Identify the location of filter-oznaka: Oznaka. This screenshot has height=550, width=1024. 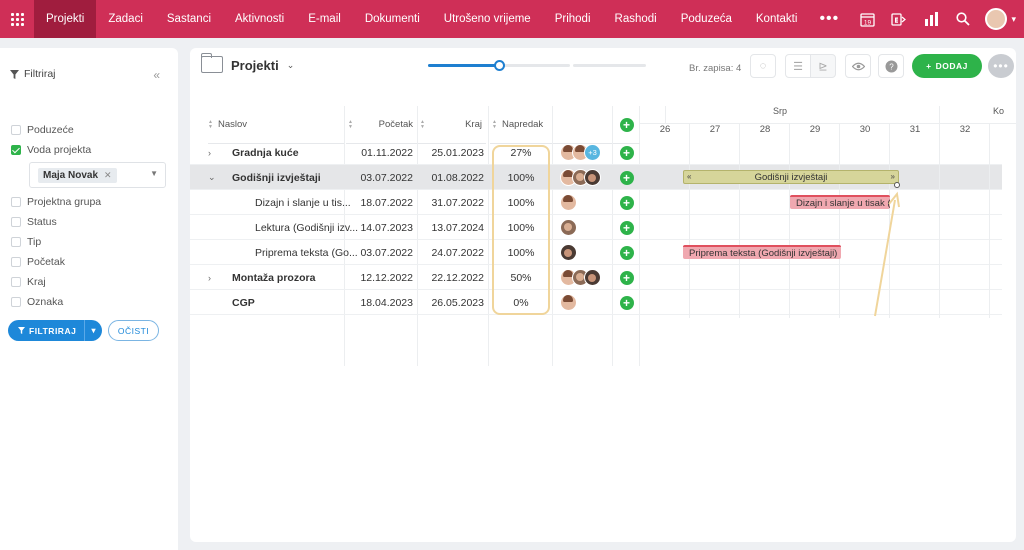
(91, 302).